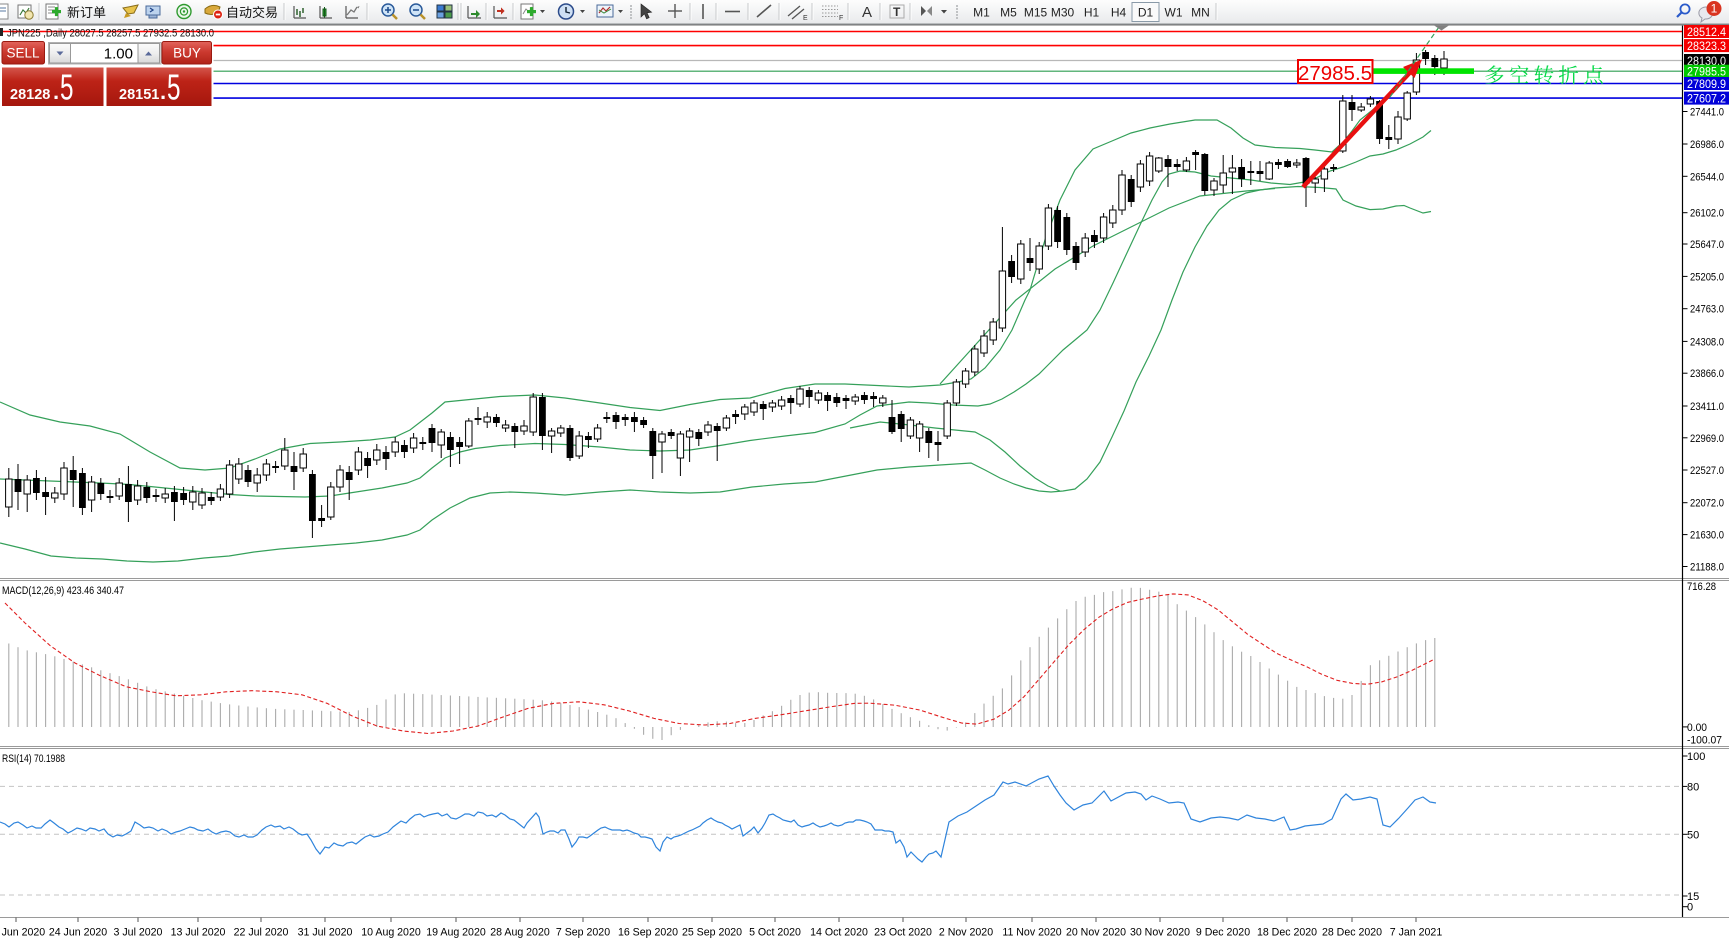  I want to click on svg-text: 28128, so click(30, 95).